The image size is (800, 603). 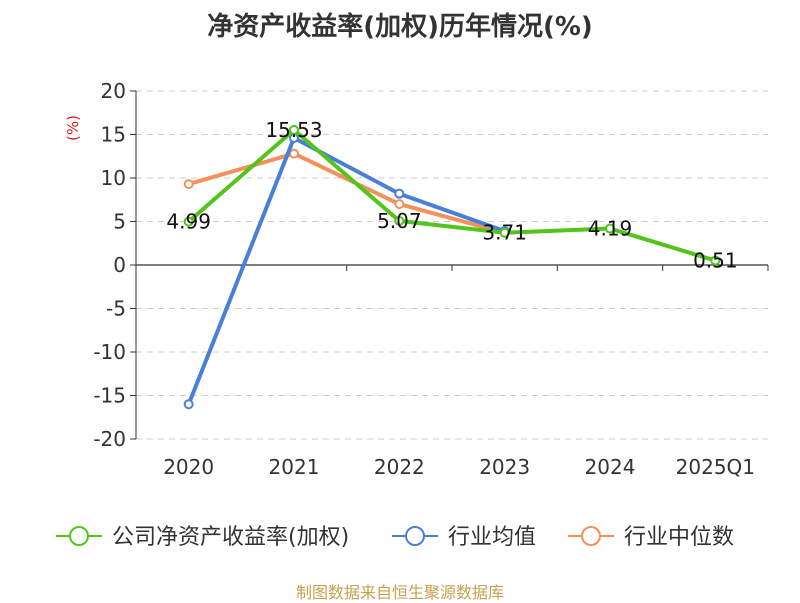 What do you see at coordinates (415, 536) in the screenshot?
I see `legend-marker-industry-mean` at bounding box center [415, 536].